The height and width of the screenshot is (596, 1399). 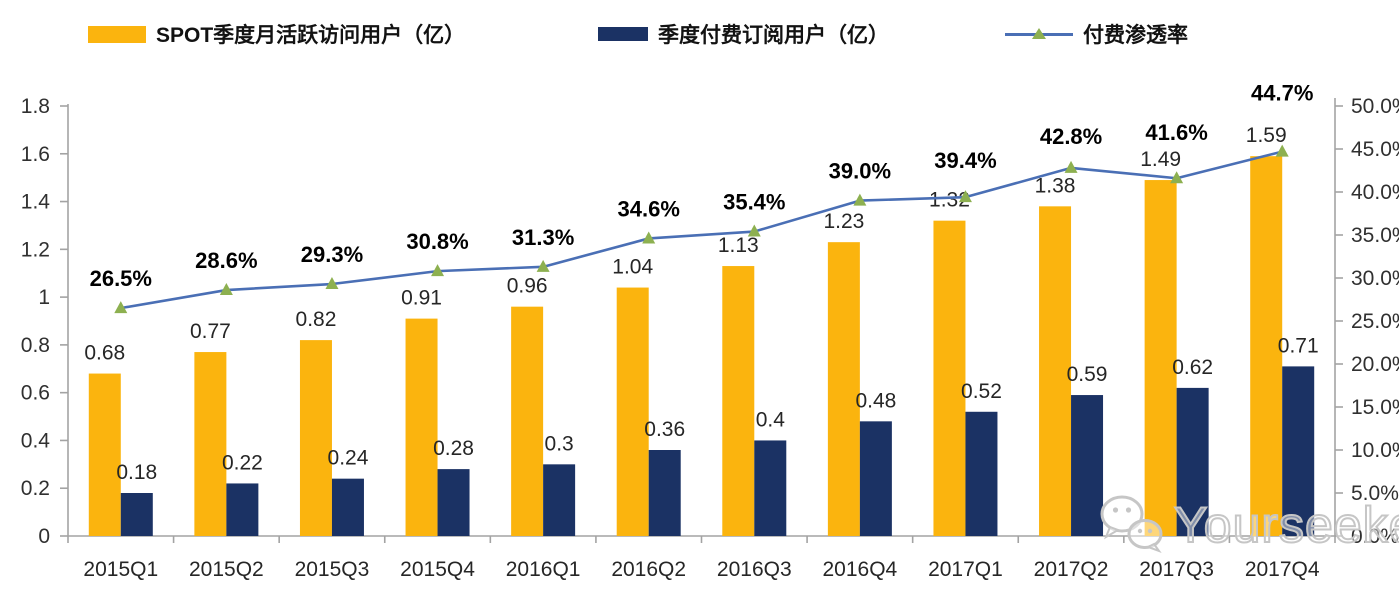 I want to click on subscribers-legend-label: 季度付费订阅用户（亿）, so click(x=773, y=35).